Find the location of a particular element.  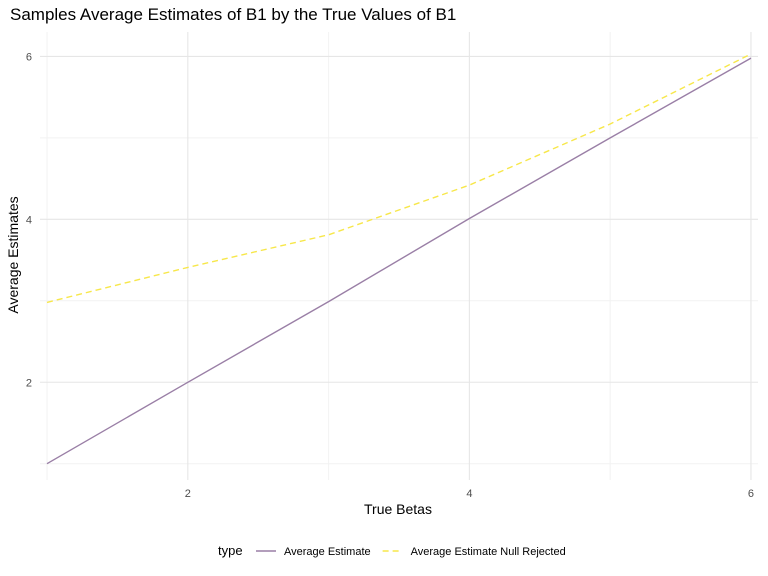

legend-label-1: Average Estimate is located at coordinates (327, 552).